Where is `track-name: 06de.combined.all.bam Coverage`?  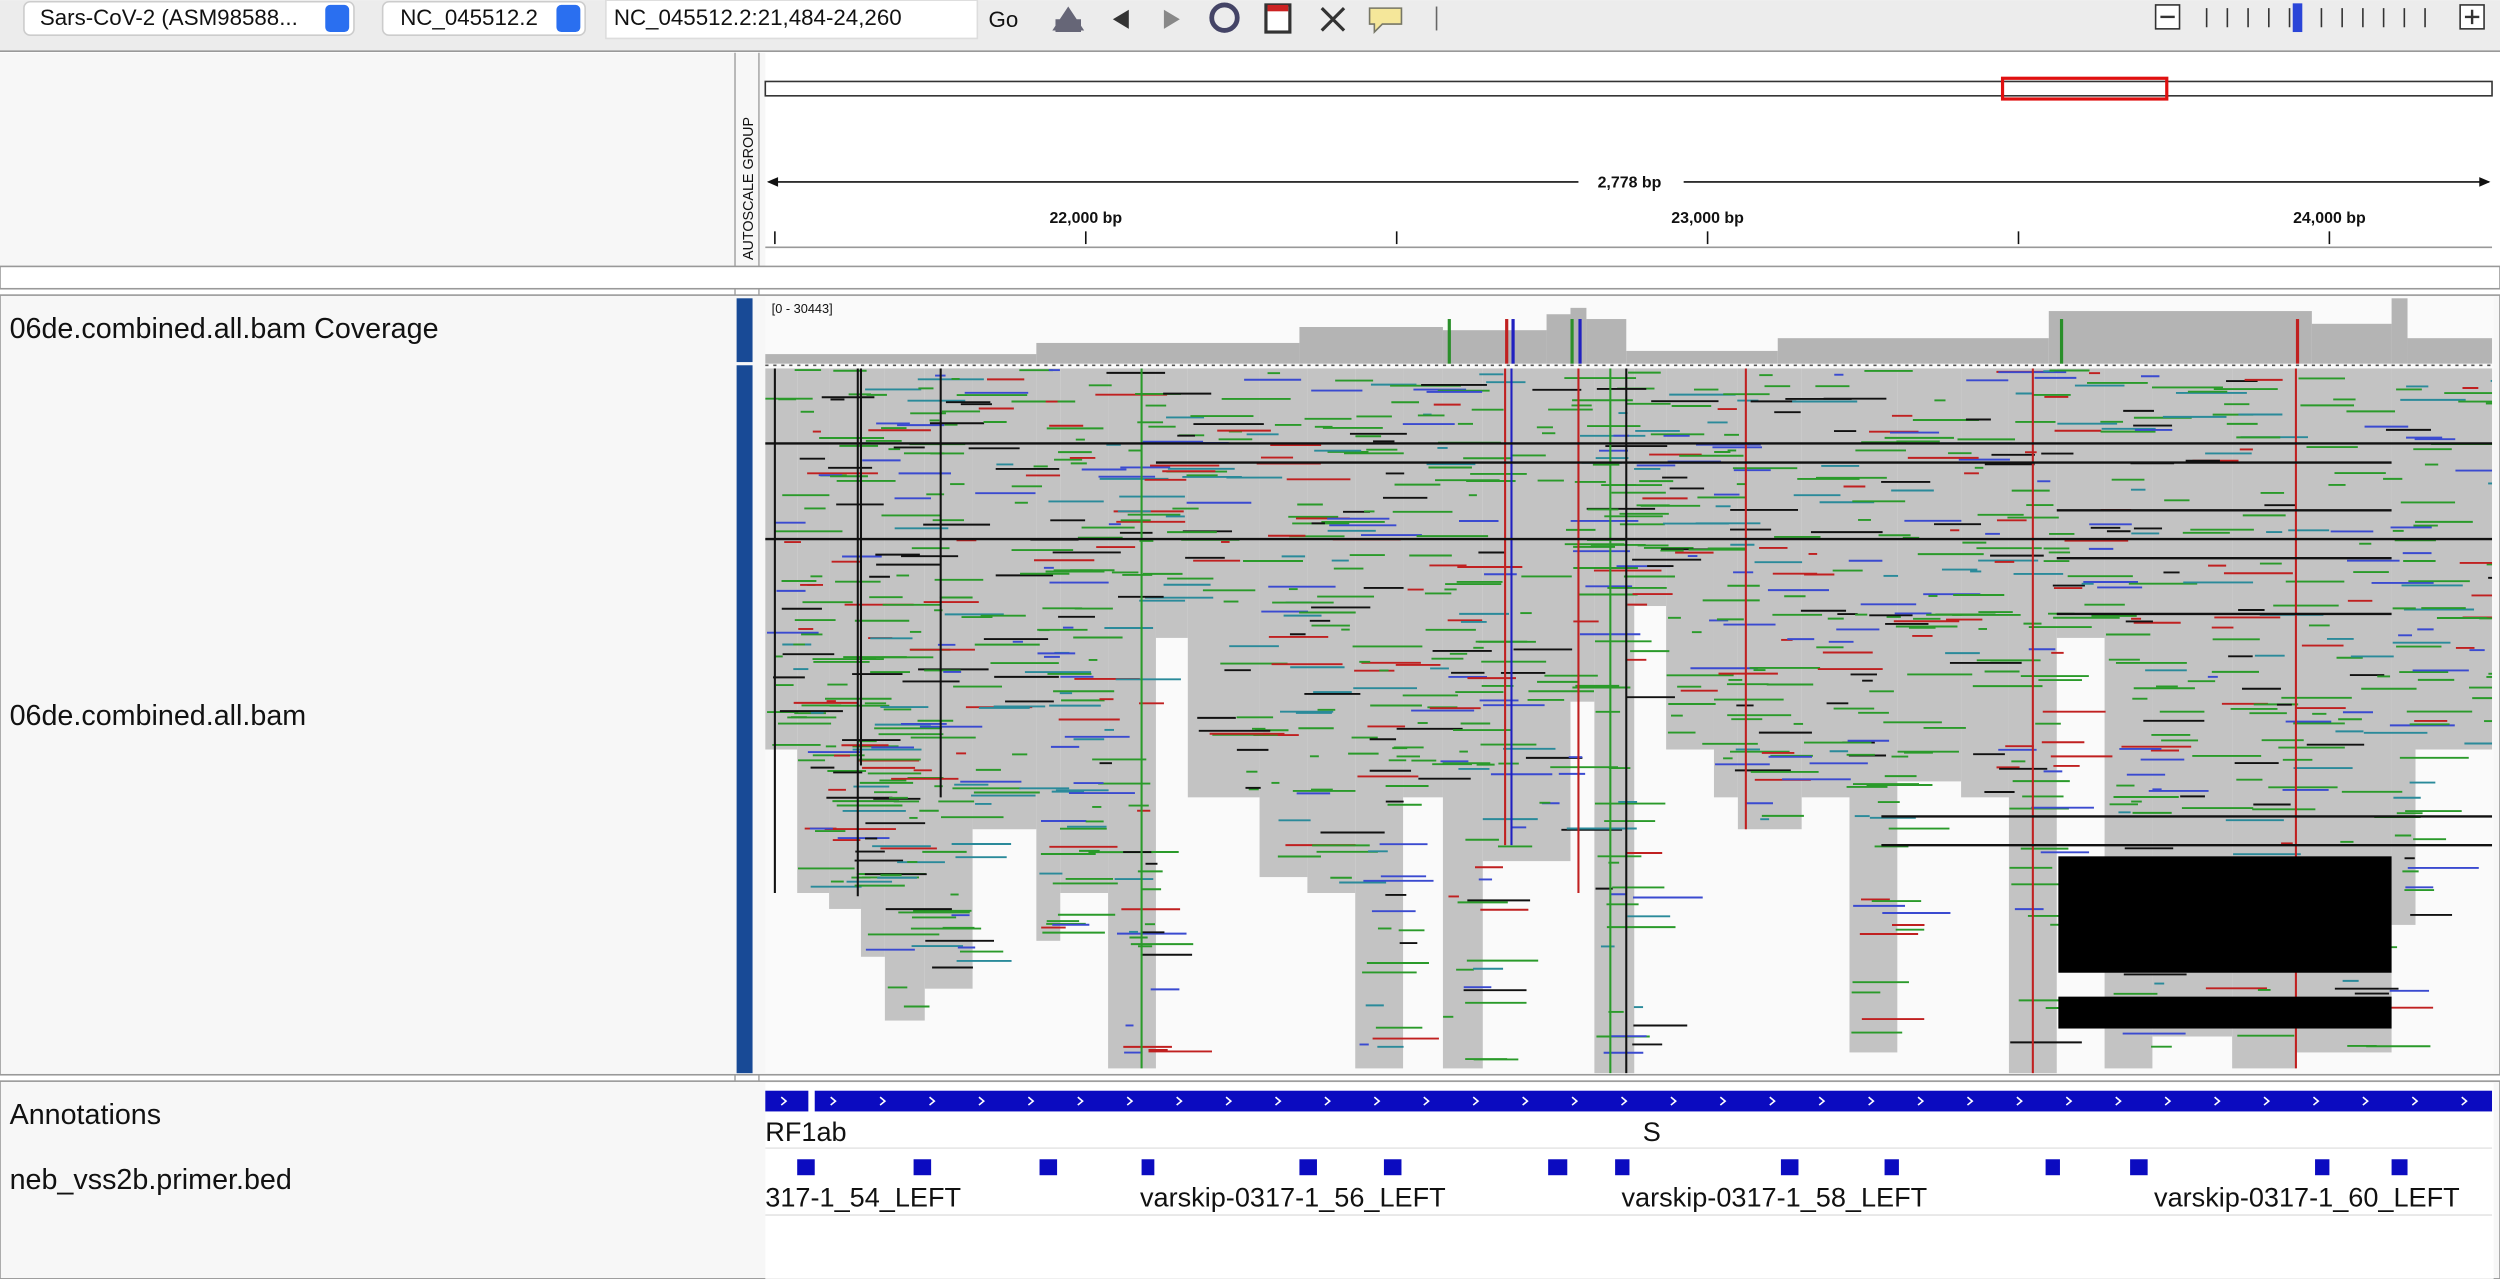
track-name: 06de.combined.all.bam Coverage is located at coordinates (224, 329).